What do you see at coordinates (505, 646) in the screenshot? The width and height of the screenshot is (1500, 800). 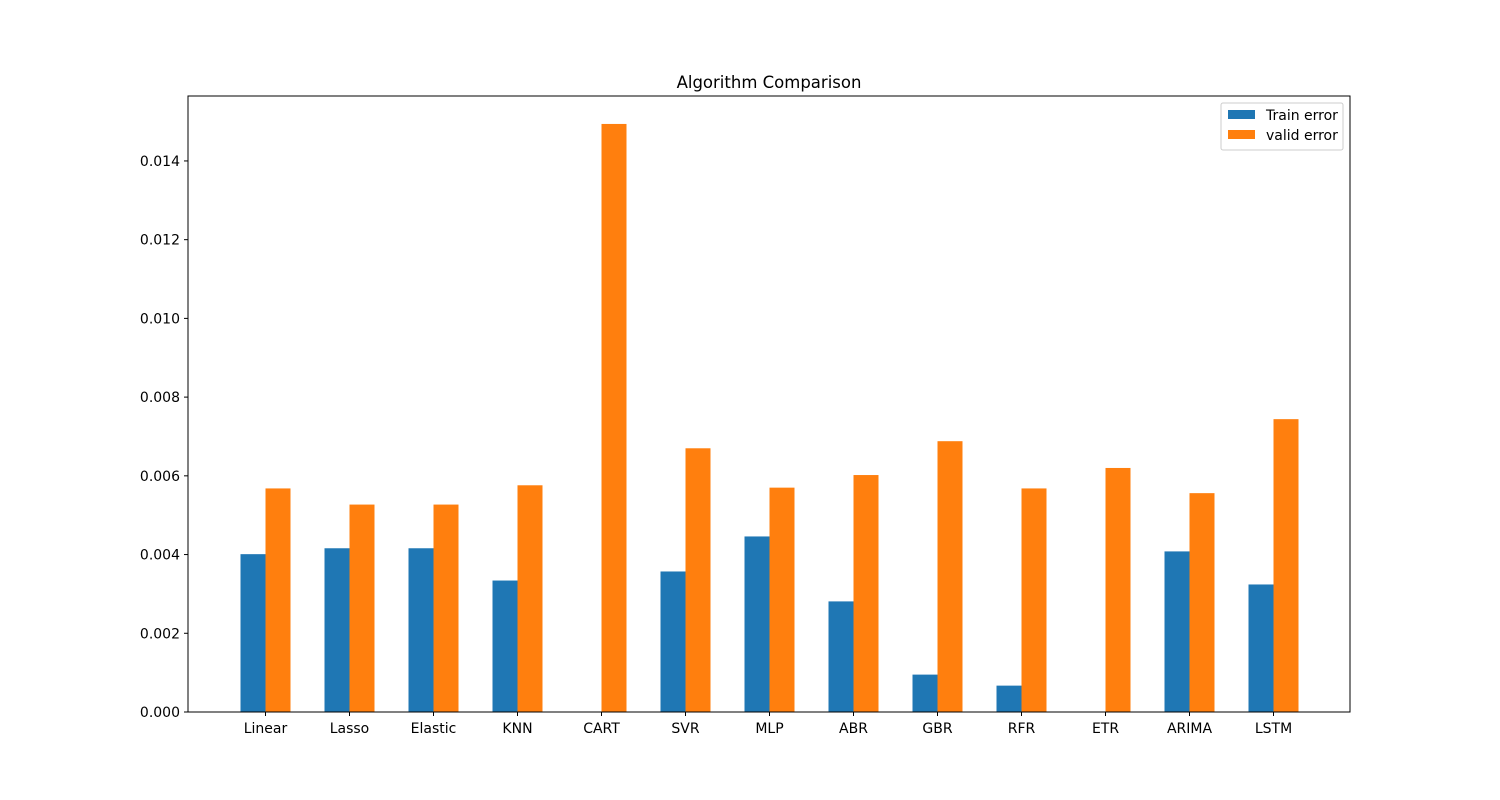 I see `bar-train-knn` at bounding box center [505, 646].